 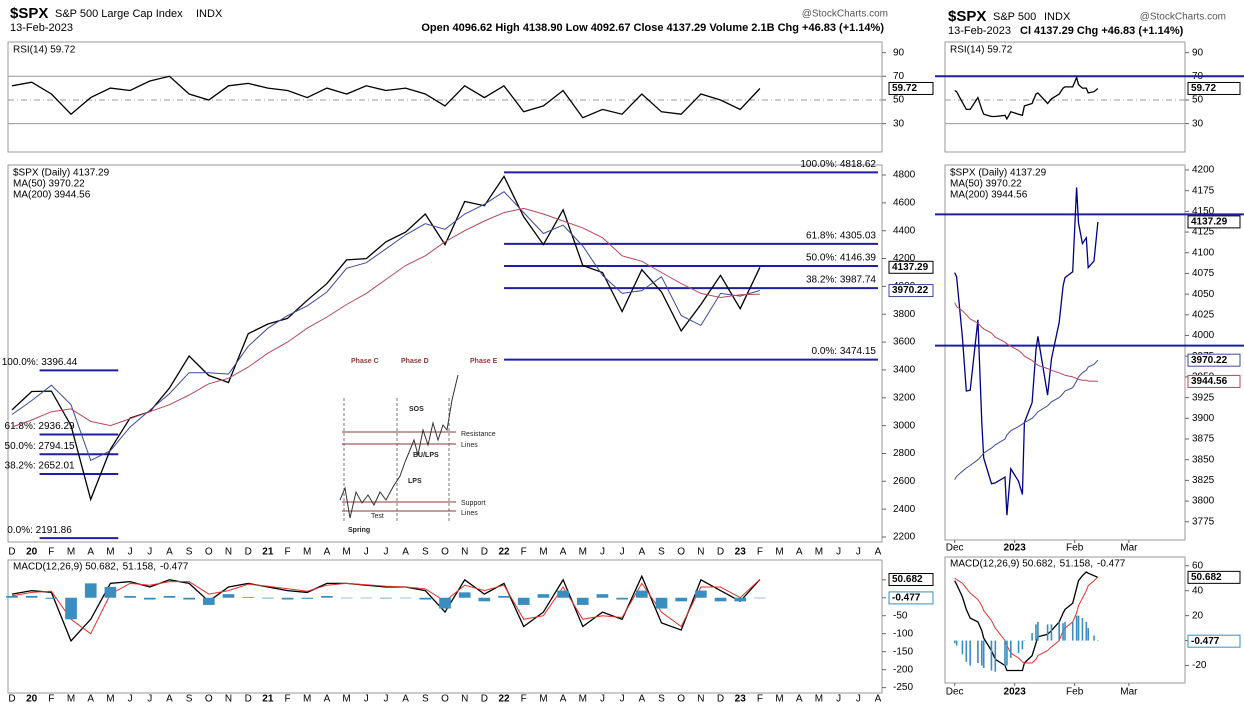 What do you see at coordinates (1203, 314) in the screenshot?
I see `y-tick-label: 4025` at bounding box center [1203, 314].